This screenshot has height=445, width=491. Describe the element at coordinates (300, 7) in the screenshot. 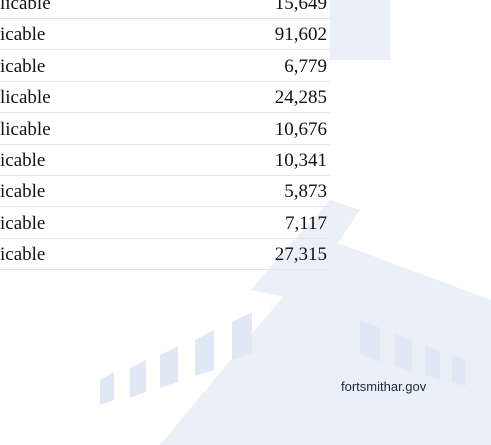

I see `cell-value: 15,649` at that location.